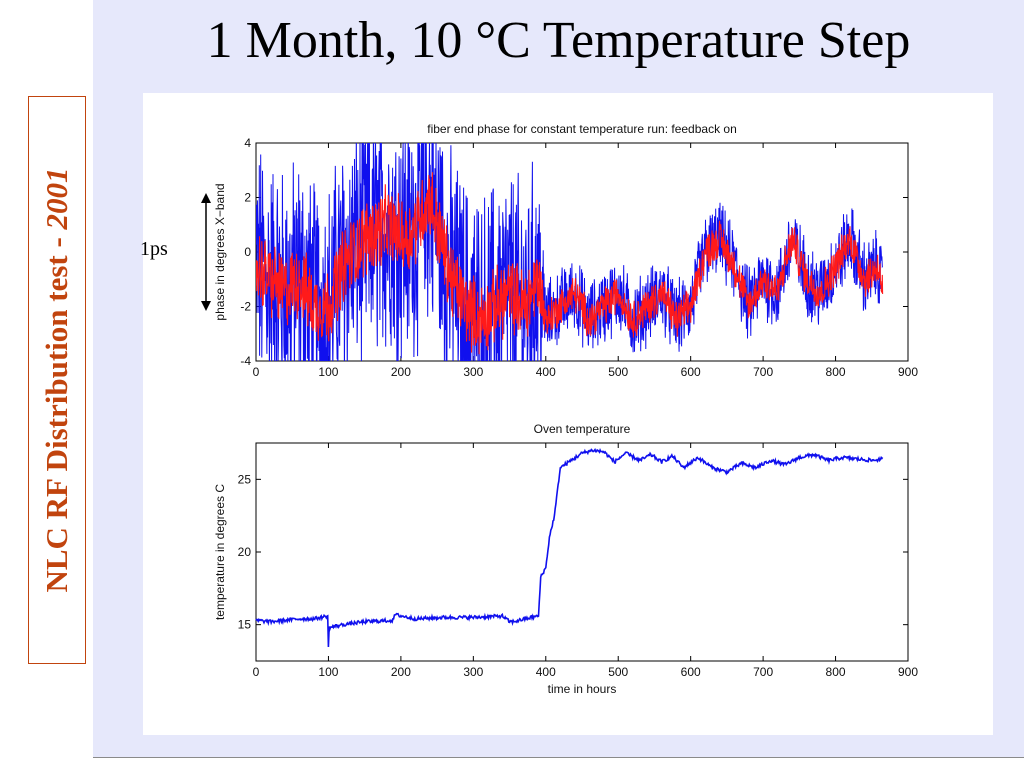  What do you see at coordinates (245, 361) in the screenshot?
I see `phase-y-tick-label: -4` at bounding box center [245, 361].